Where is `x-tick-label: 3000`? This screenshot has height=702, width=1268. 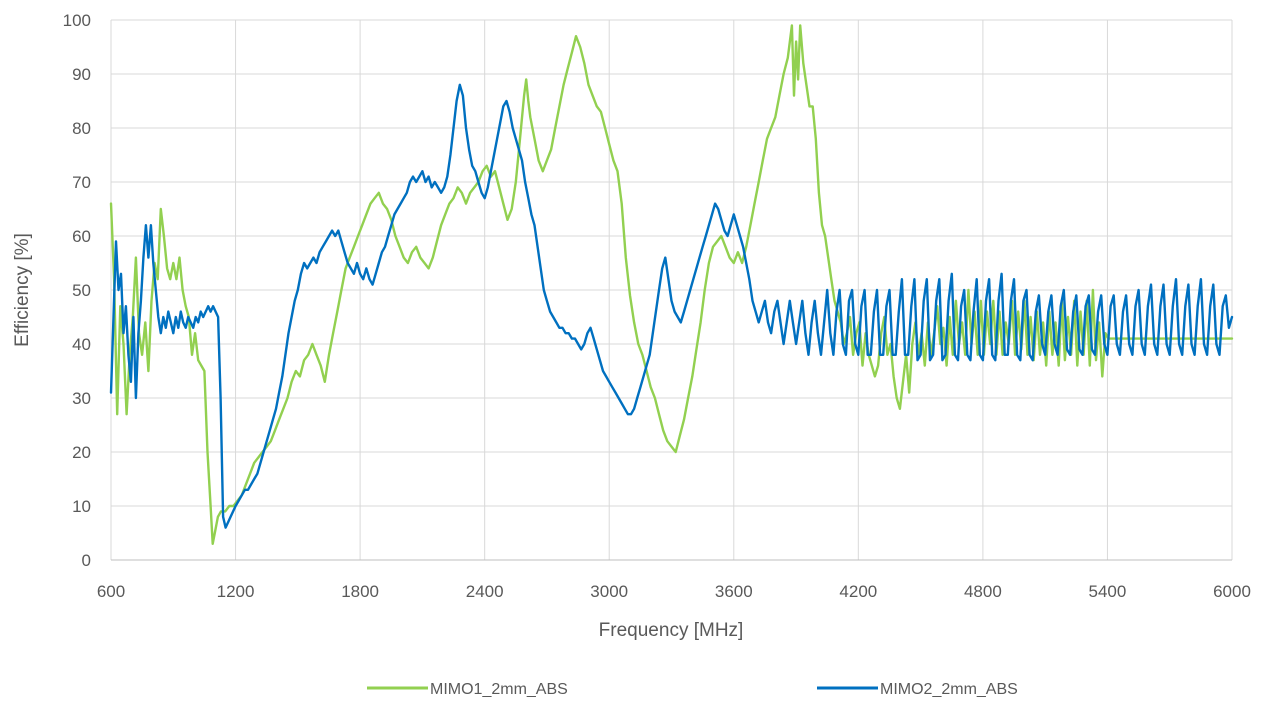 x-tick-label: 3000 is located at coordinates (609, 591).